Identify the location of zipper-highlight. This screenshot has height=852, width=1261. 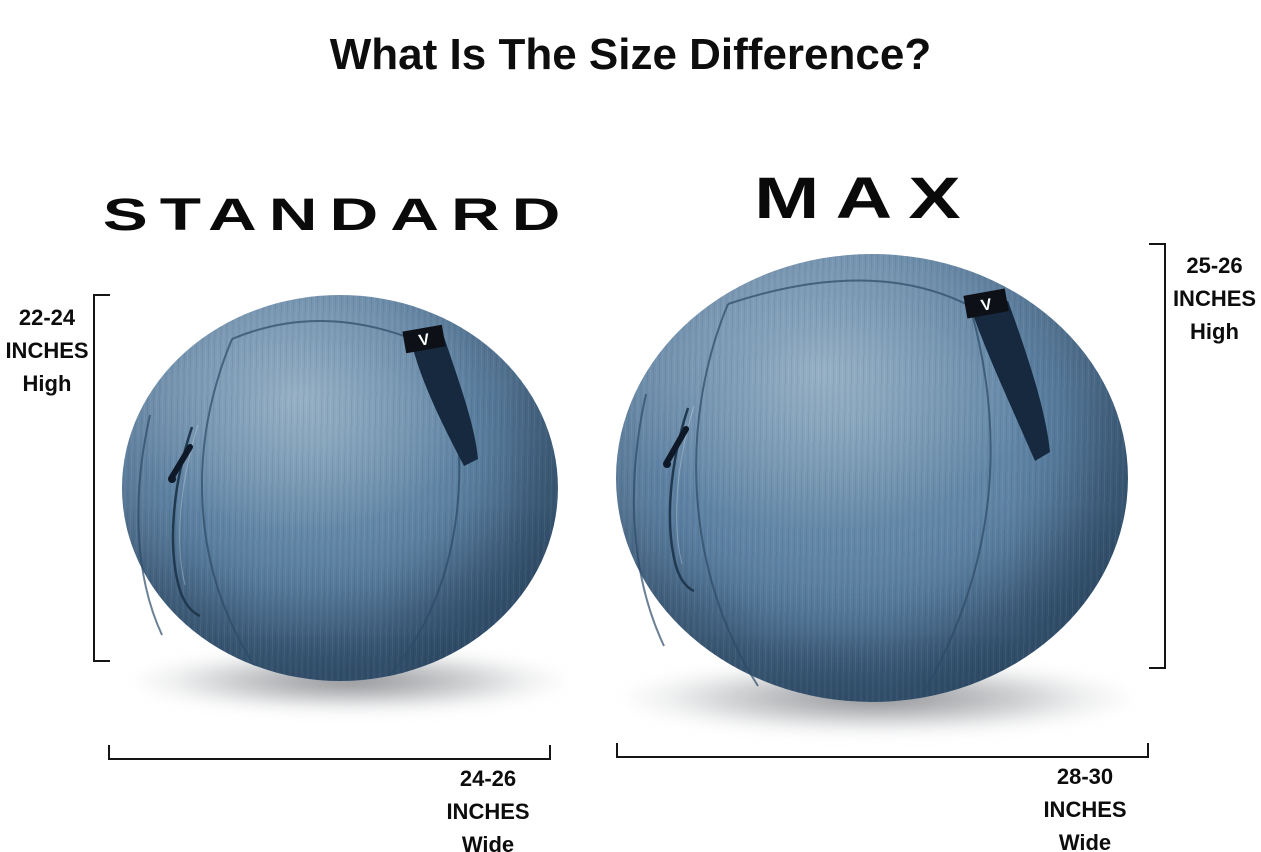
(685, 485).